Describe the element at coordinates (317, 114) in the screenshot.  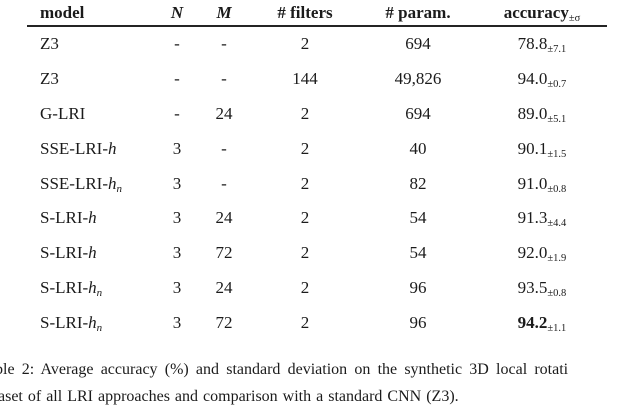
I see `table-row: G-LRI - 24 2 694 89.0±5.1` at that location.